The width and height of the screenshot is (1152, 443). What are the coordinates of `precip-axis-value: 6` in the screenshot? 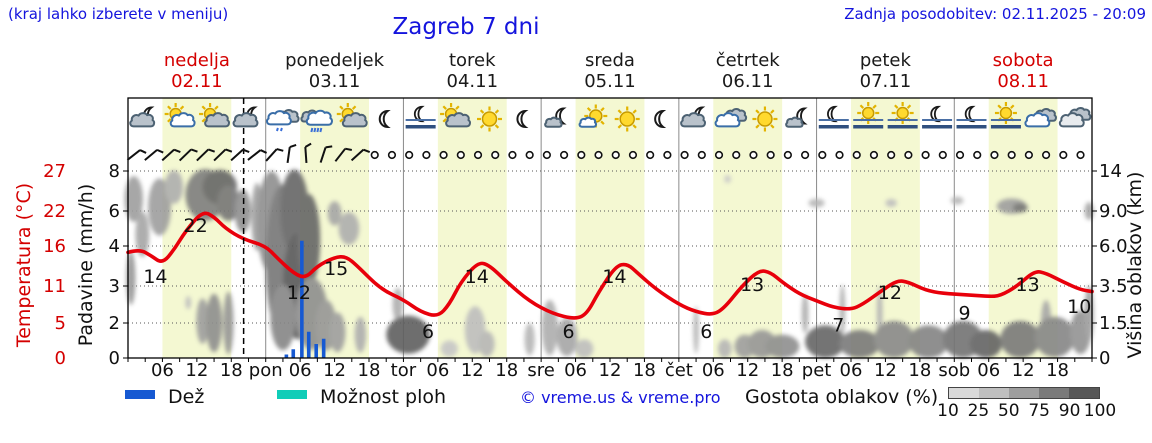 It's located at (114, 211).